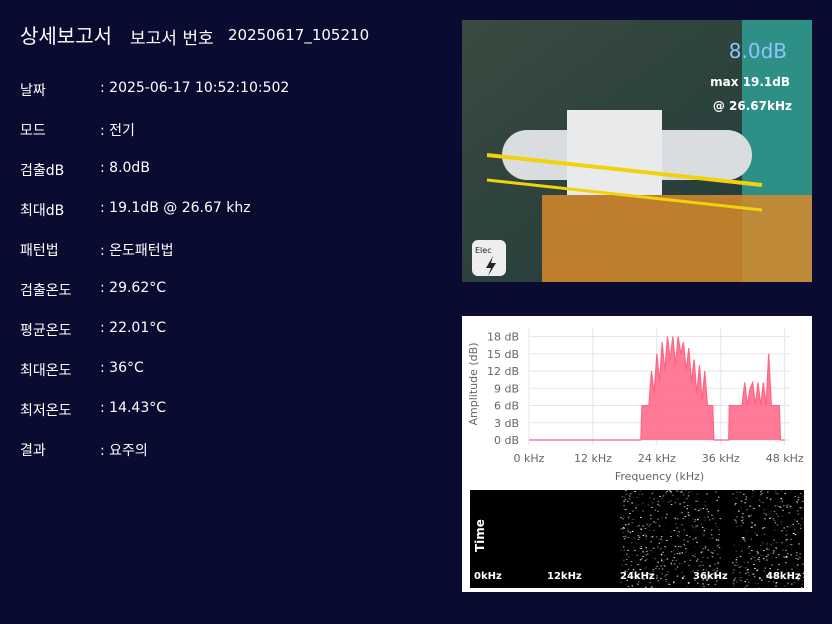 This screenshot has height=624, width=832. I want to click on max-db: max 19.1dB, so click(750, 82).